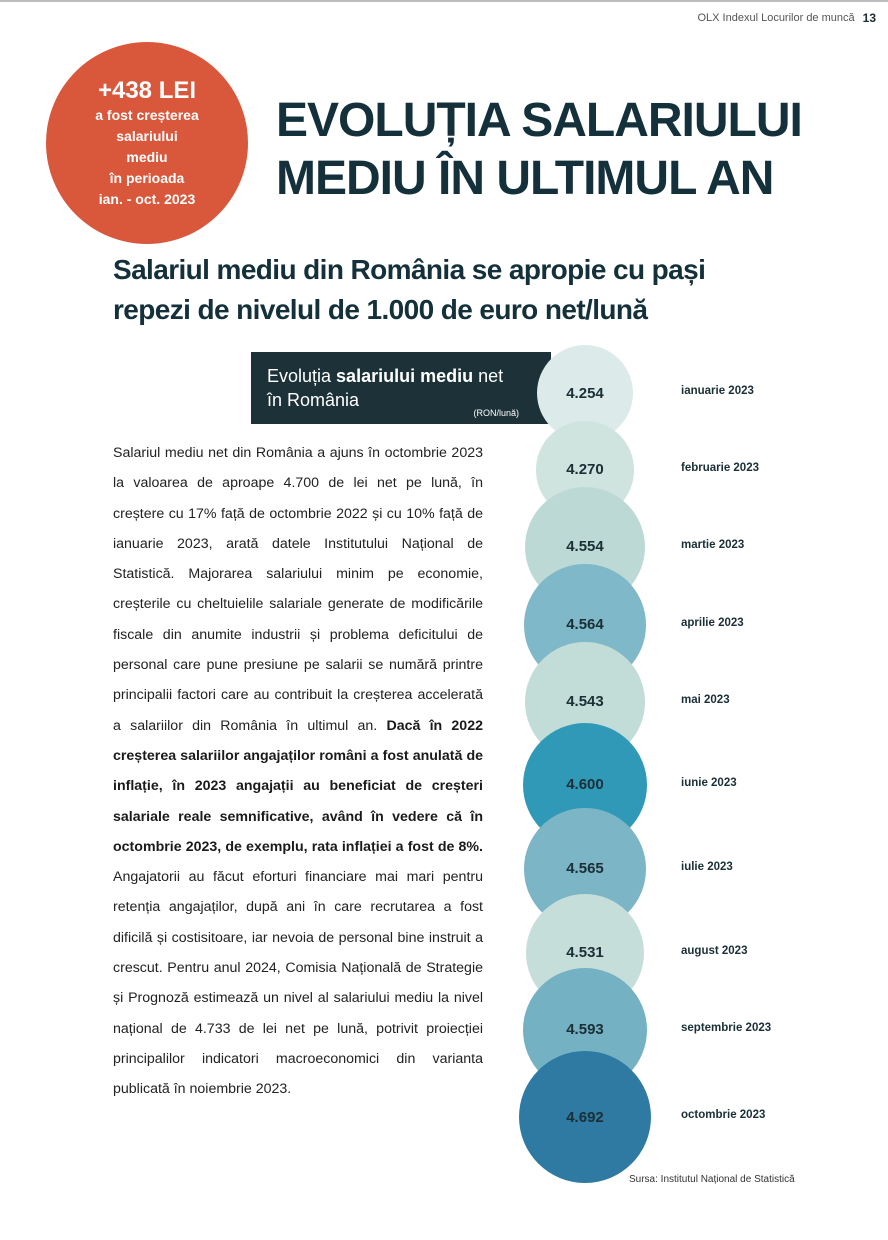  I want to click on month-label-10: octombrie 2023, so click(723, 1115).